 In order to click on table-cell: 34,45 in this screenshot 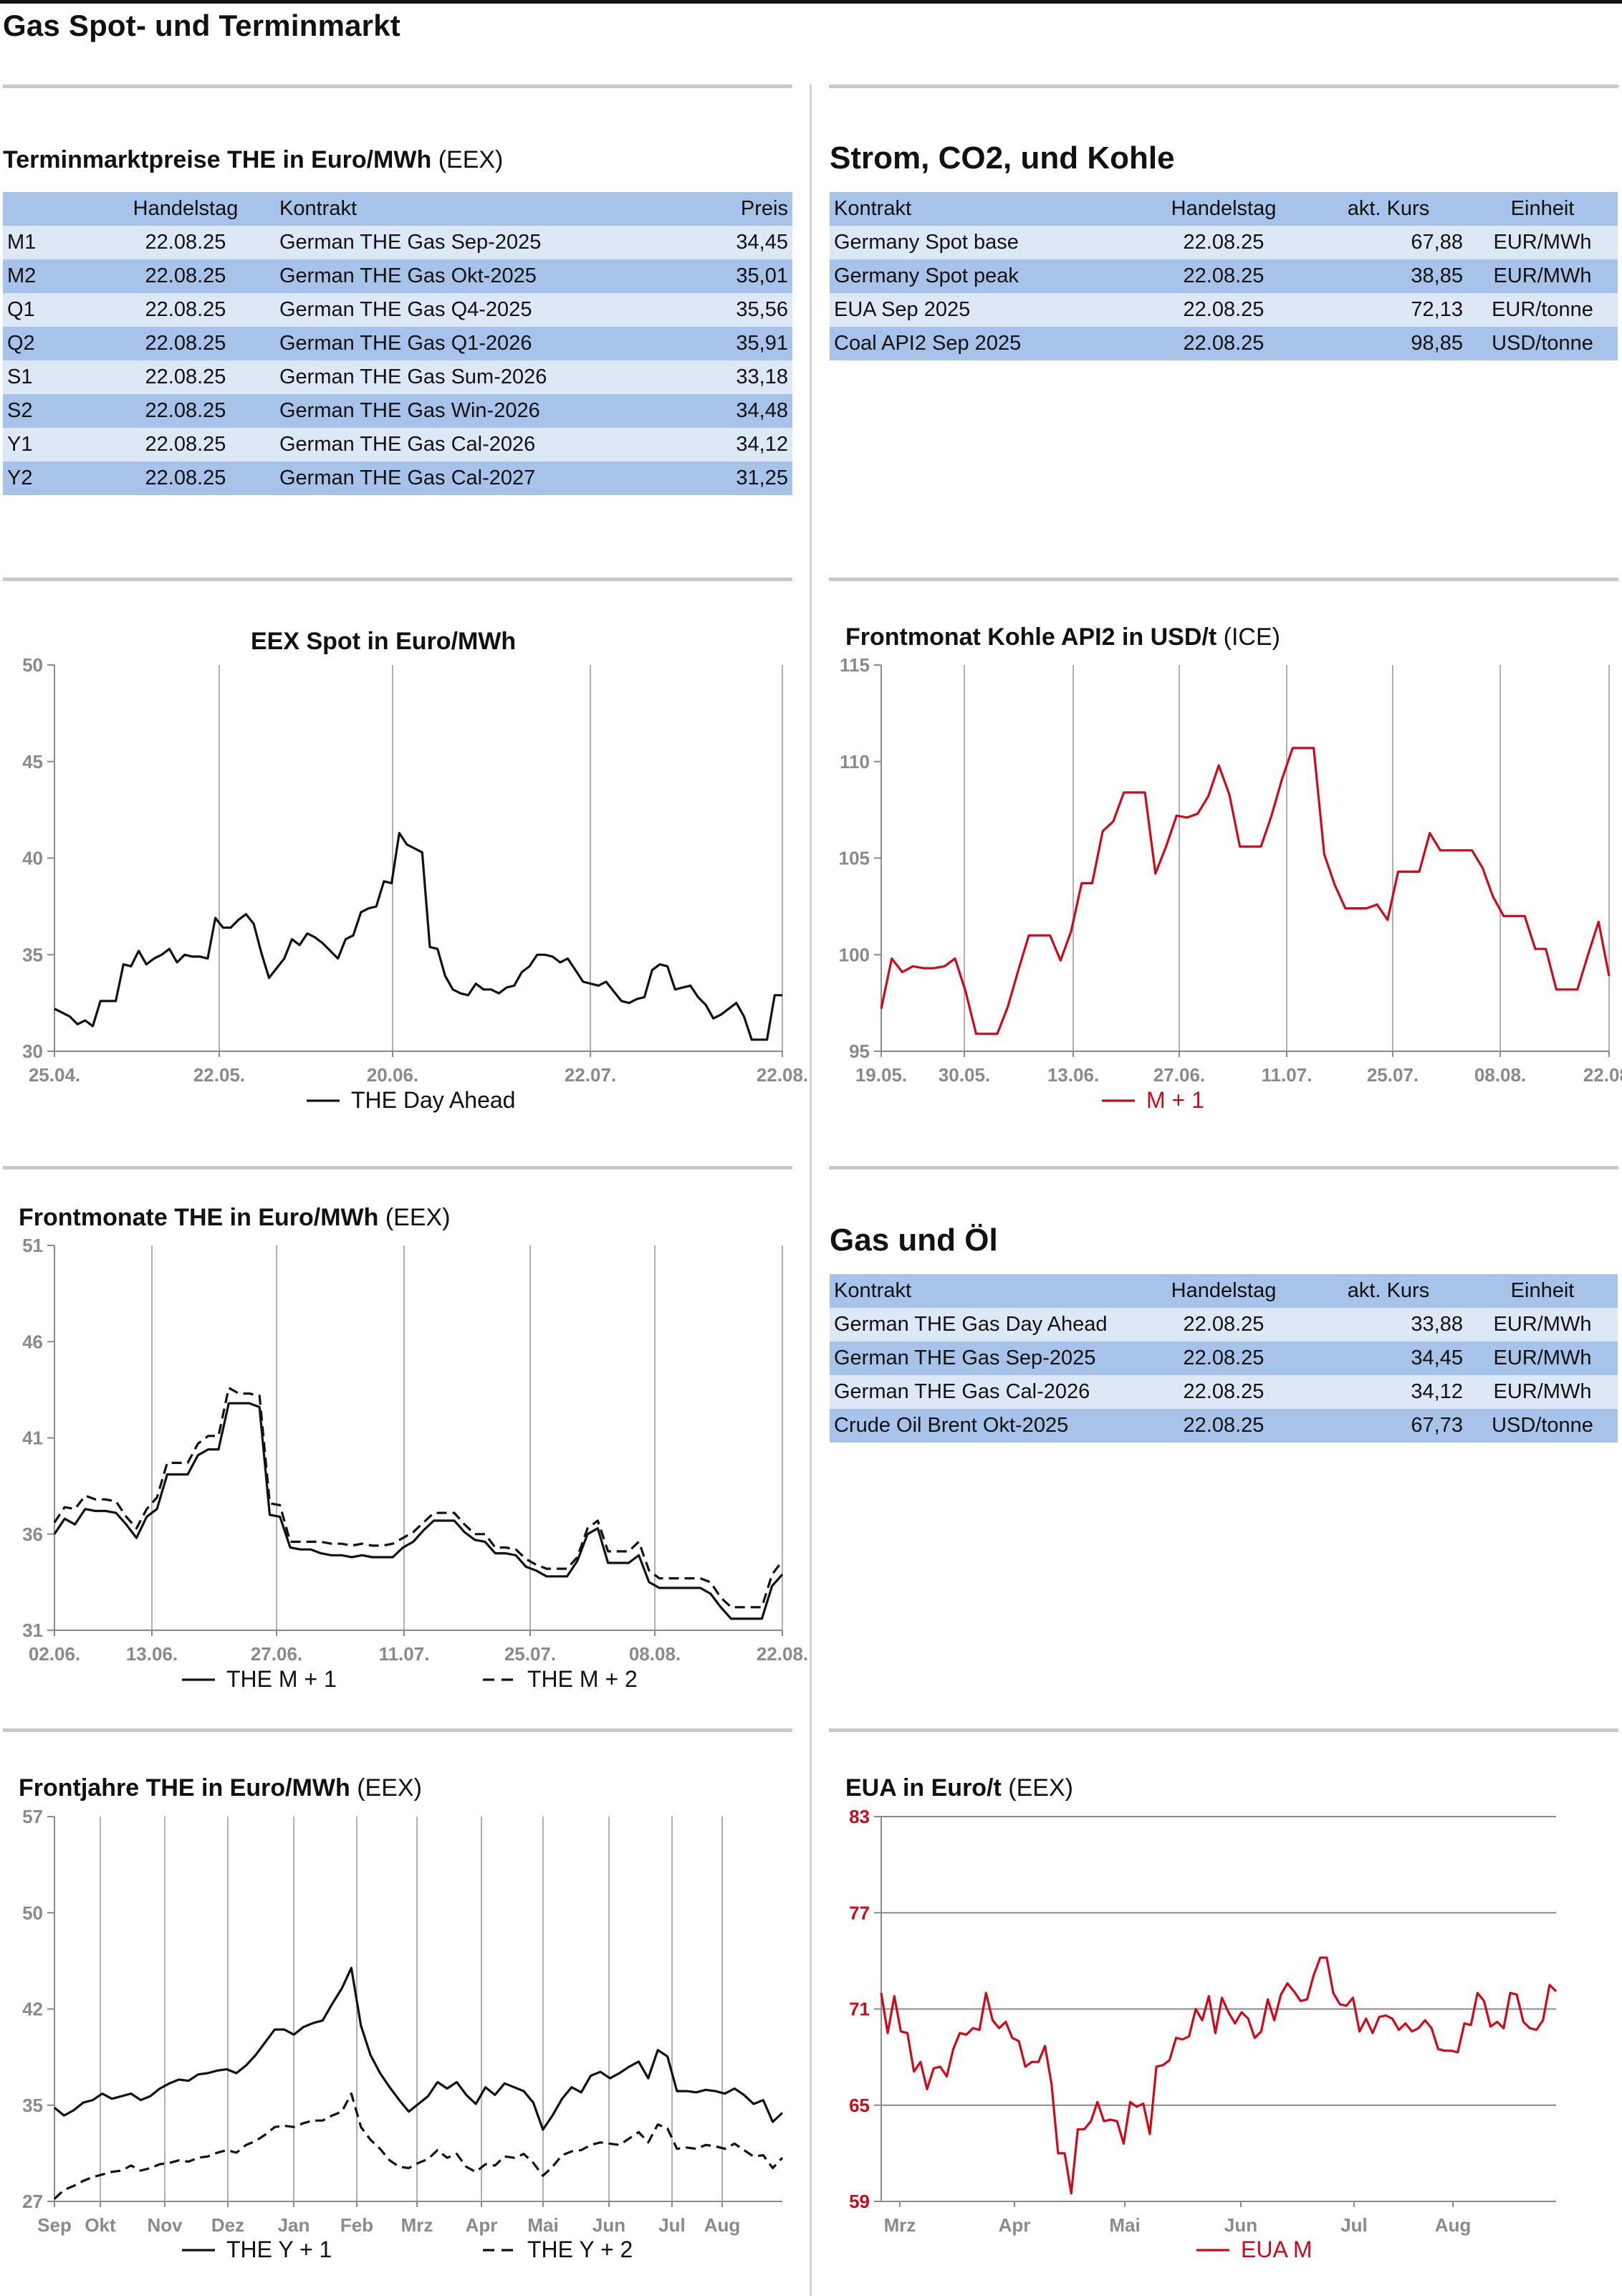, I will do `click(734, 242)`.